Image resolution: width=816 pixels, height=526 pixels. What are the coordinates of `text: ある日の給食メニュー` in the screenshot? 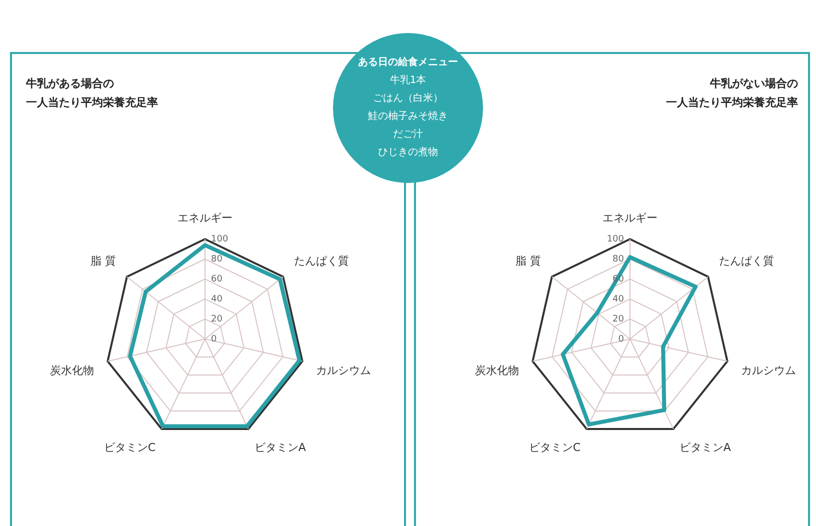 It's located at (408, 63).